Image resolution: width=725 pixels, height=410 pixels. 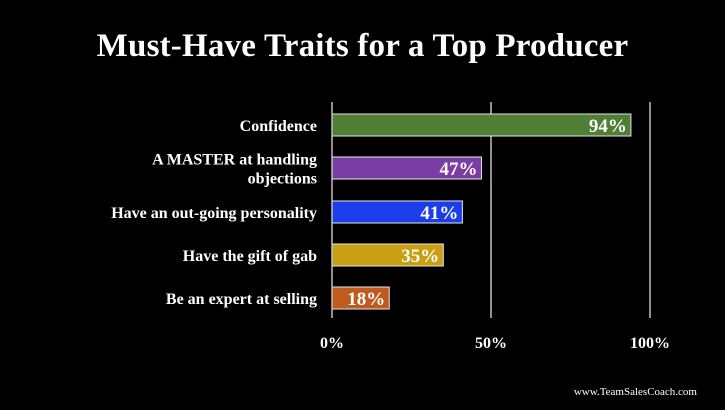 What do you see at coordinates (241, 299) in the screenshot?
I see `category-label-5: Be an expert at selling` at bounding box center [241, 299].